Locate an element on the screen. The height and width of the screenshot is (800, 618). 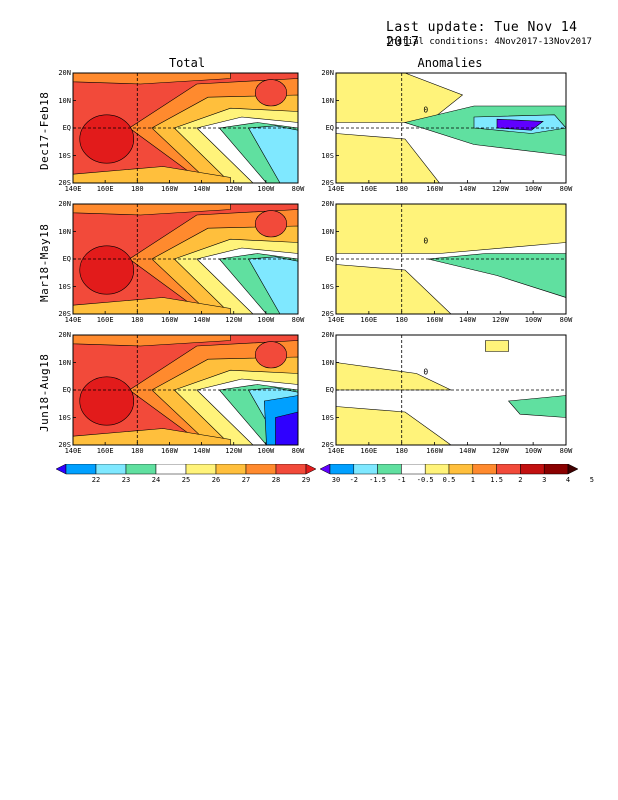
anomaly-colorbar-label: -1 is located at coordinates (401, 480).